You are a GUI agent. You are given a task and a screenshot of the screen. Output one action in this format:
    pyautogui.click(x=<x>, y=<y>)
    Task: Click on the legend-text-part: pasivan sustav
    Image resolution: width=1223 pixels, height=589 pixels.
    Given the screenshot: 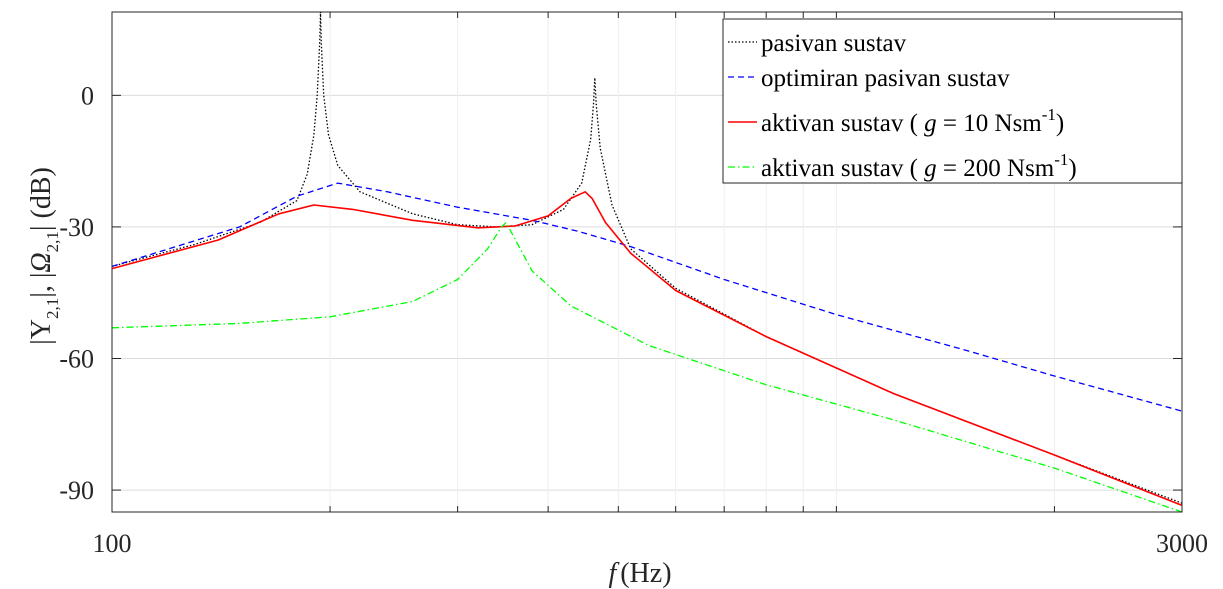 What is the action you would take?
    pyautogui.click(x=834, y=43)
    